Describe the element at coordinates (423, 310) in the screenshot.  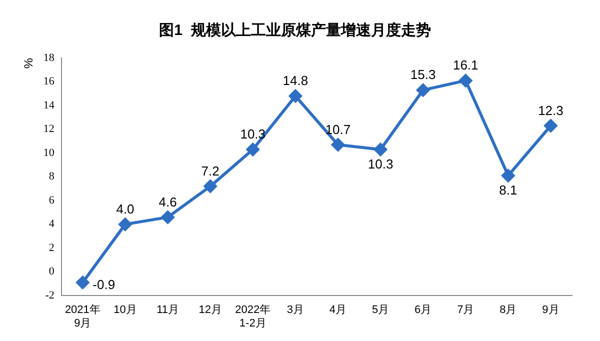
I see `x-tick-label: 6月` at that location.